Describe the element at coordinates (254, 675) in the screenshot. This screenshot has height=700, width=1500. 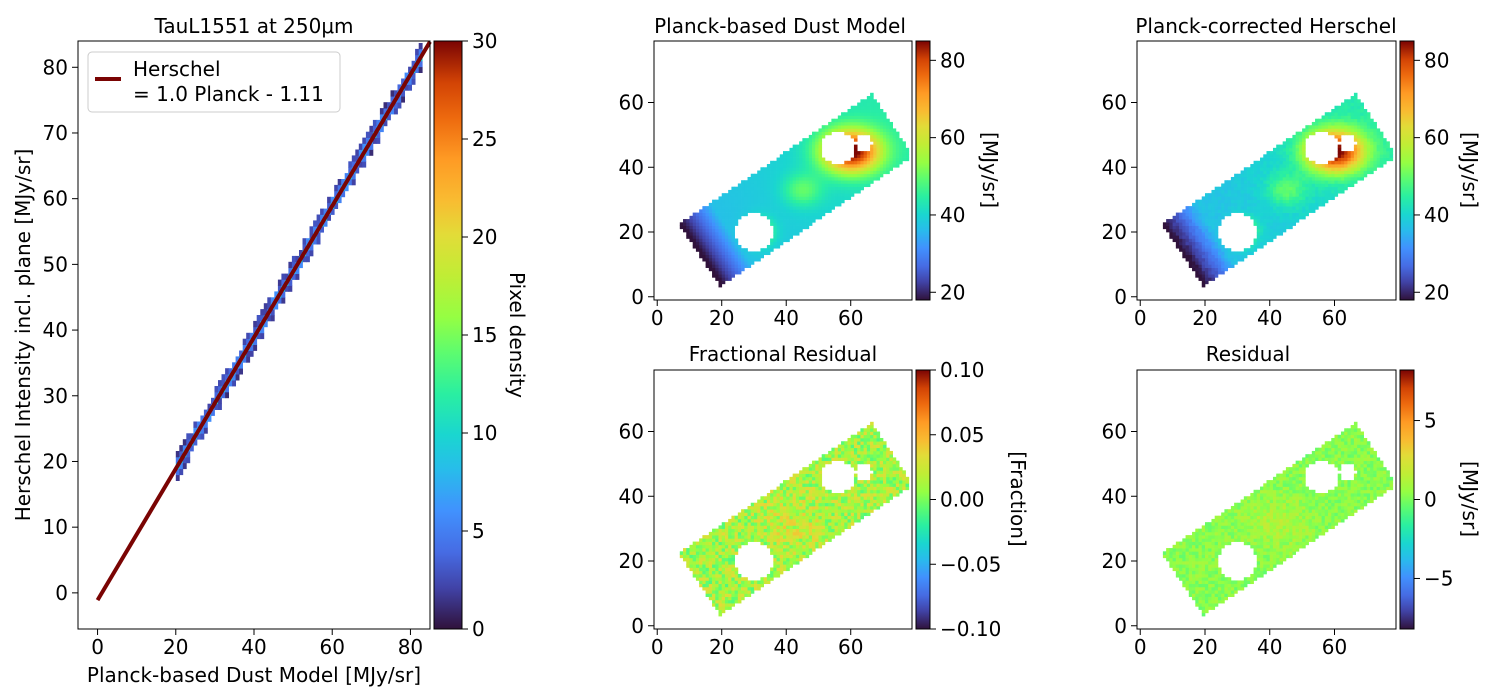
I see `scatter-x-label: Planck-based Dust Model [MJy/sr]` at that location.